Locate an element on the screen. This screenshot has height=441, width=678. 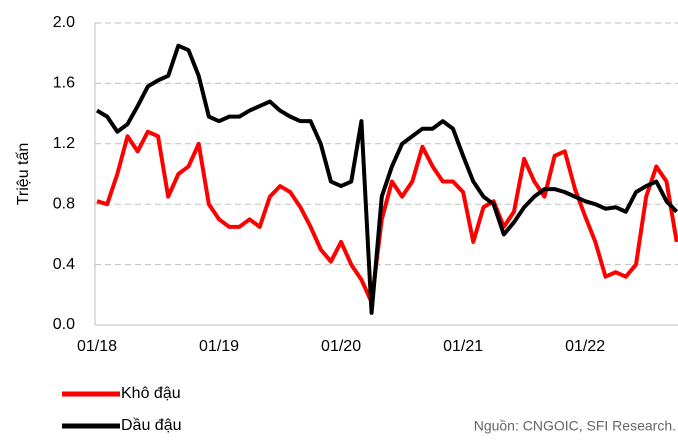
y-tick-label: 1.6 is located at coordinates (64, 83).